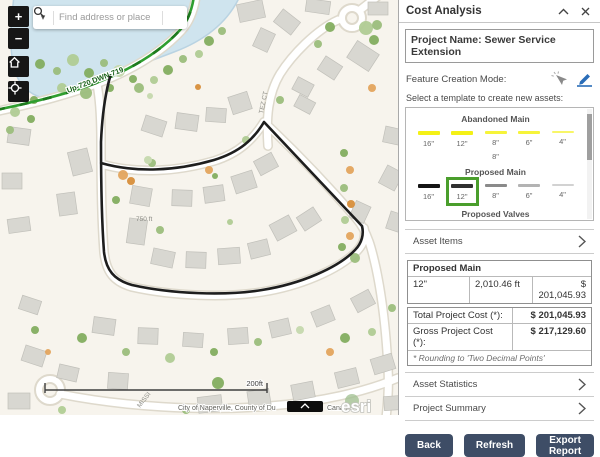  Describe the element at coordinates (144, 219) in the screenshot. I see `distance-label: 750 ft` at that location.